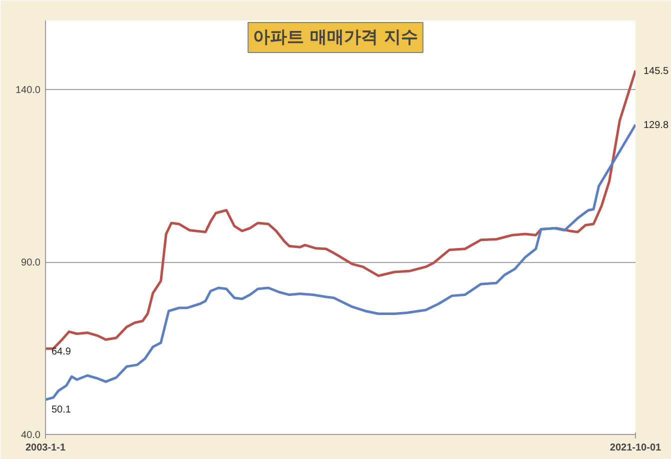  Describe the element at coordinates (31, 263) in the screenshot. I see `y-tick-label: 90.0` at that location.